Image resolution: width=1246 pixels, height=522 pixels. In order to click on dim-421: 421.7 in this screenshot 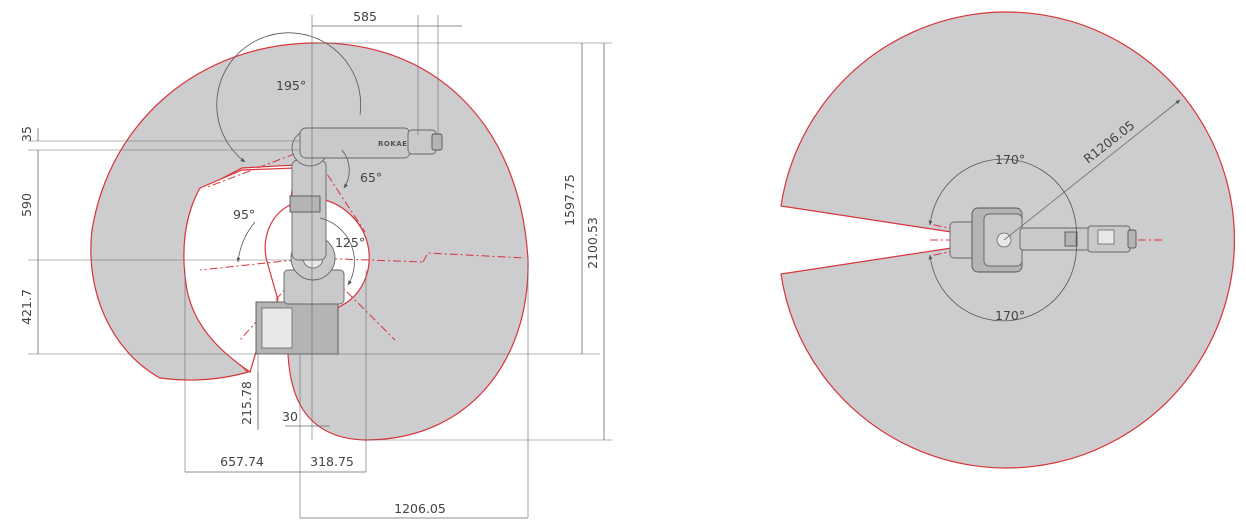, I will do `click(26, 307)`.